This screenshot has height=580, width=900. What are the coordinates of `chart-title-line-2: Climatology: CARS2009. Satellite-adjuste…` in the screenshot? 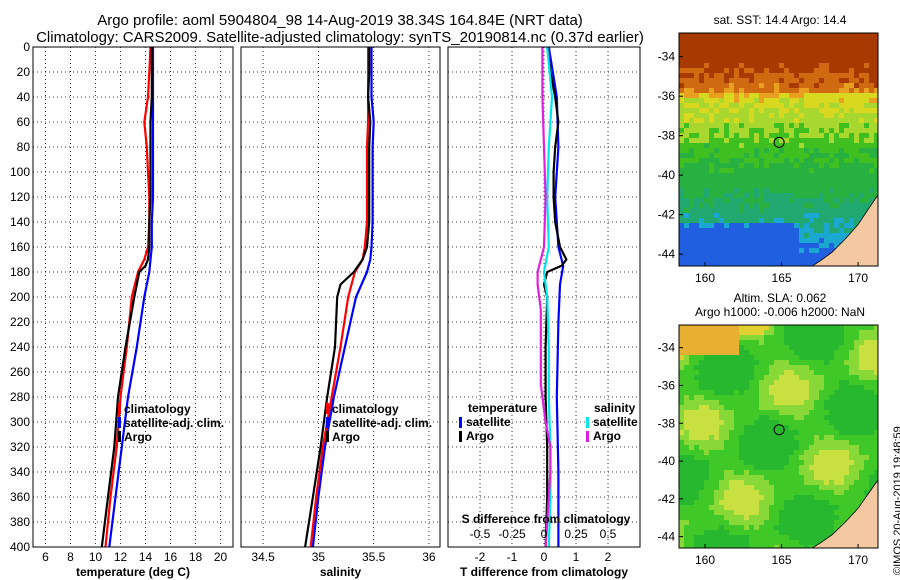 It's located at (340, 37).